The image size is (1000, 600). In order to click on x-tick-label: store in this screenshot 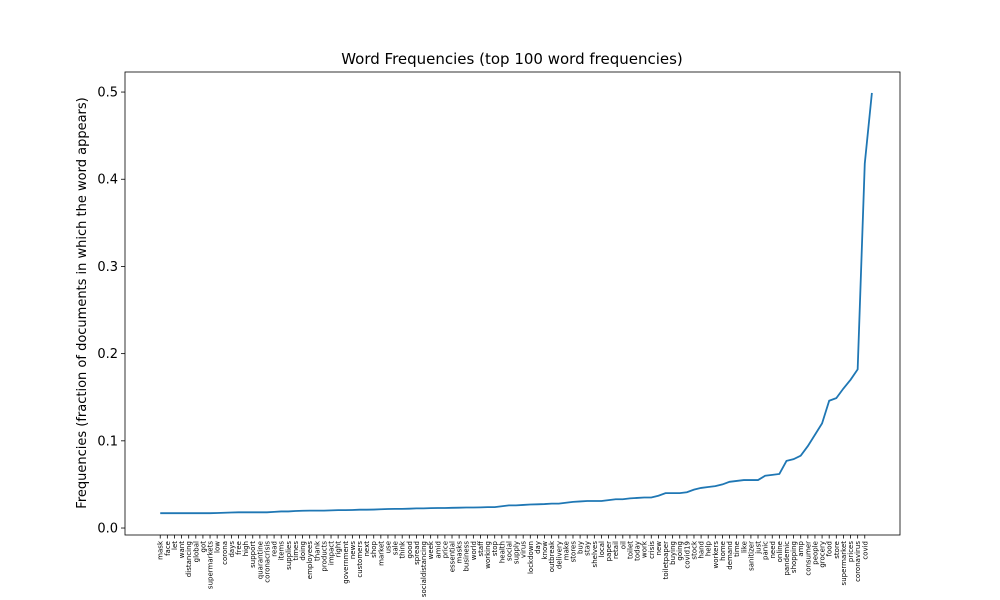, I will do `click(837, 550)`.